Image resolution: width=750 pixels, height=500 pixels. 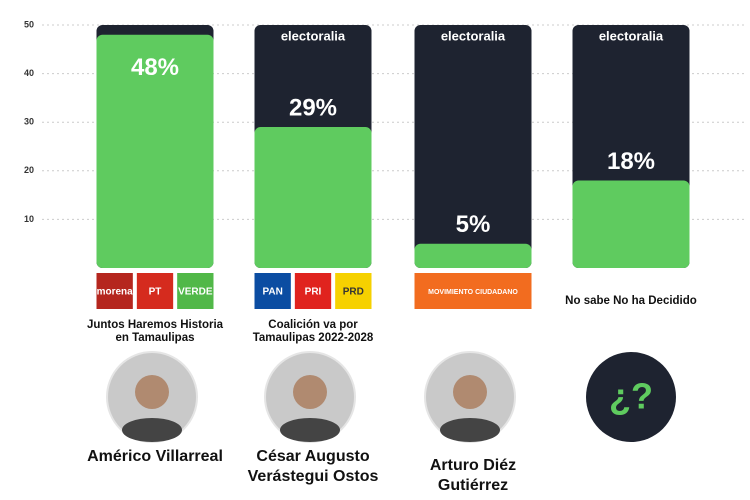 I want to click on party-name: VERDE, so click(x=195, y=292).